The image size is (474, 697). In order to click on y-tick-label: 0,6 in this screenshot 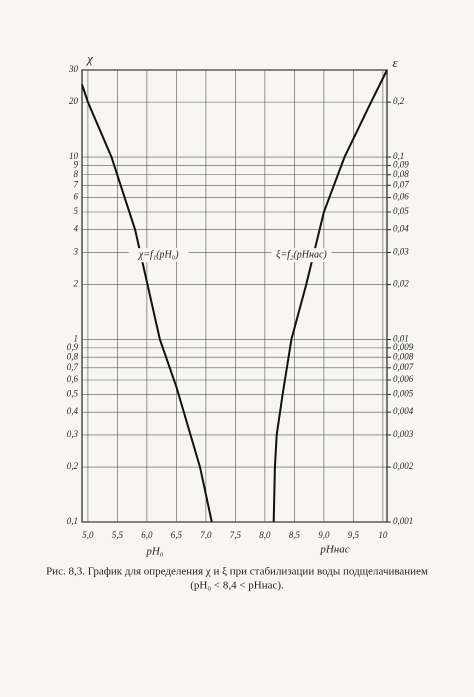, I will do `click(73, 379)`.